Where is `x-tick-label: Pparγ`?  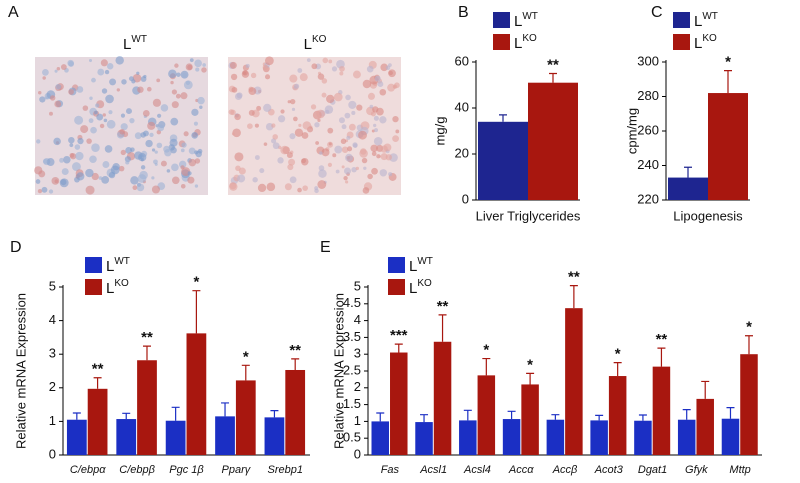 x-tick-label: Pparγ is located at coordinates (237, 470).